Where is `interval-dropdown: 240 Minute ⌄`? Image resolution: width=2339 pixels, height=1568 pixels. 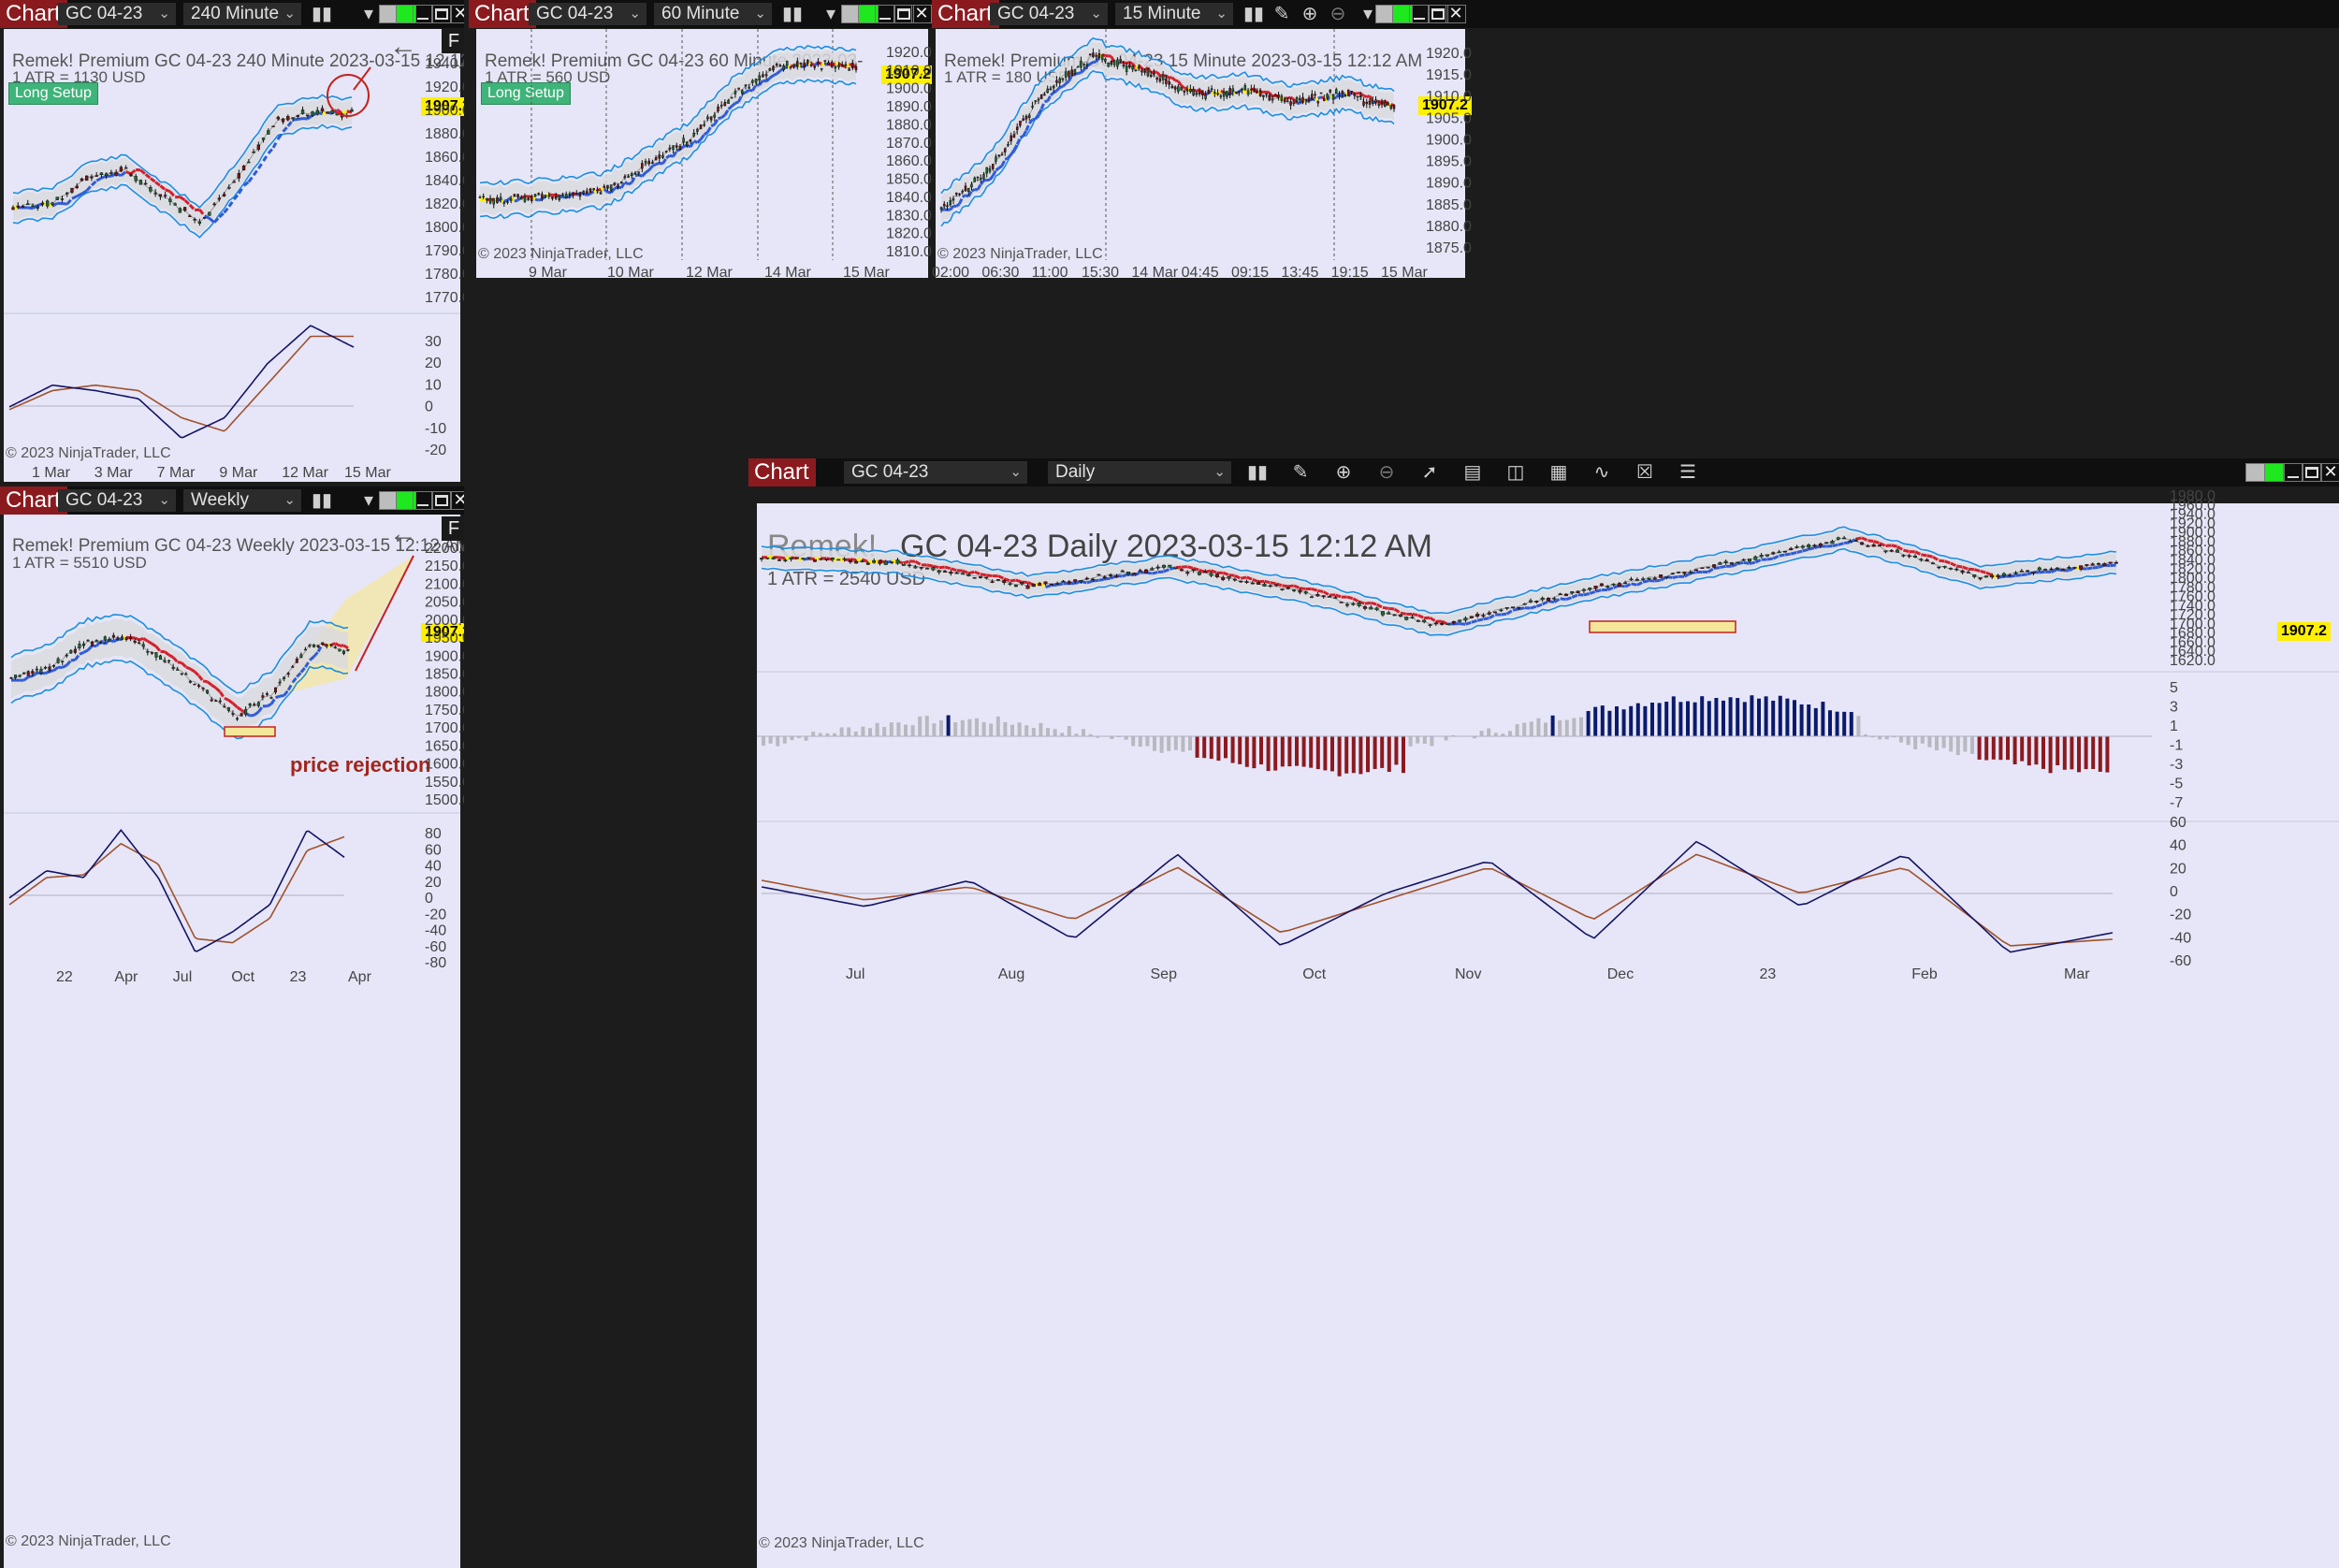
interval-dropdown: 240 Minute ⌄ is located at coordinates (242, 14).